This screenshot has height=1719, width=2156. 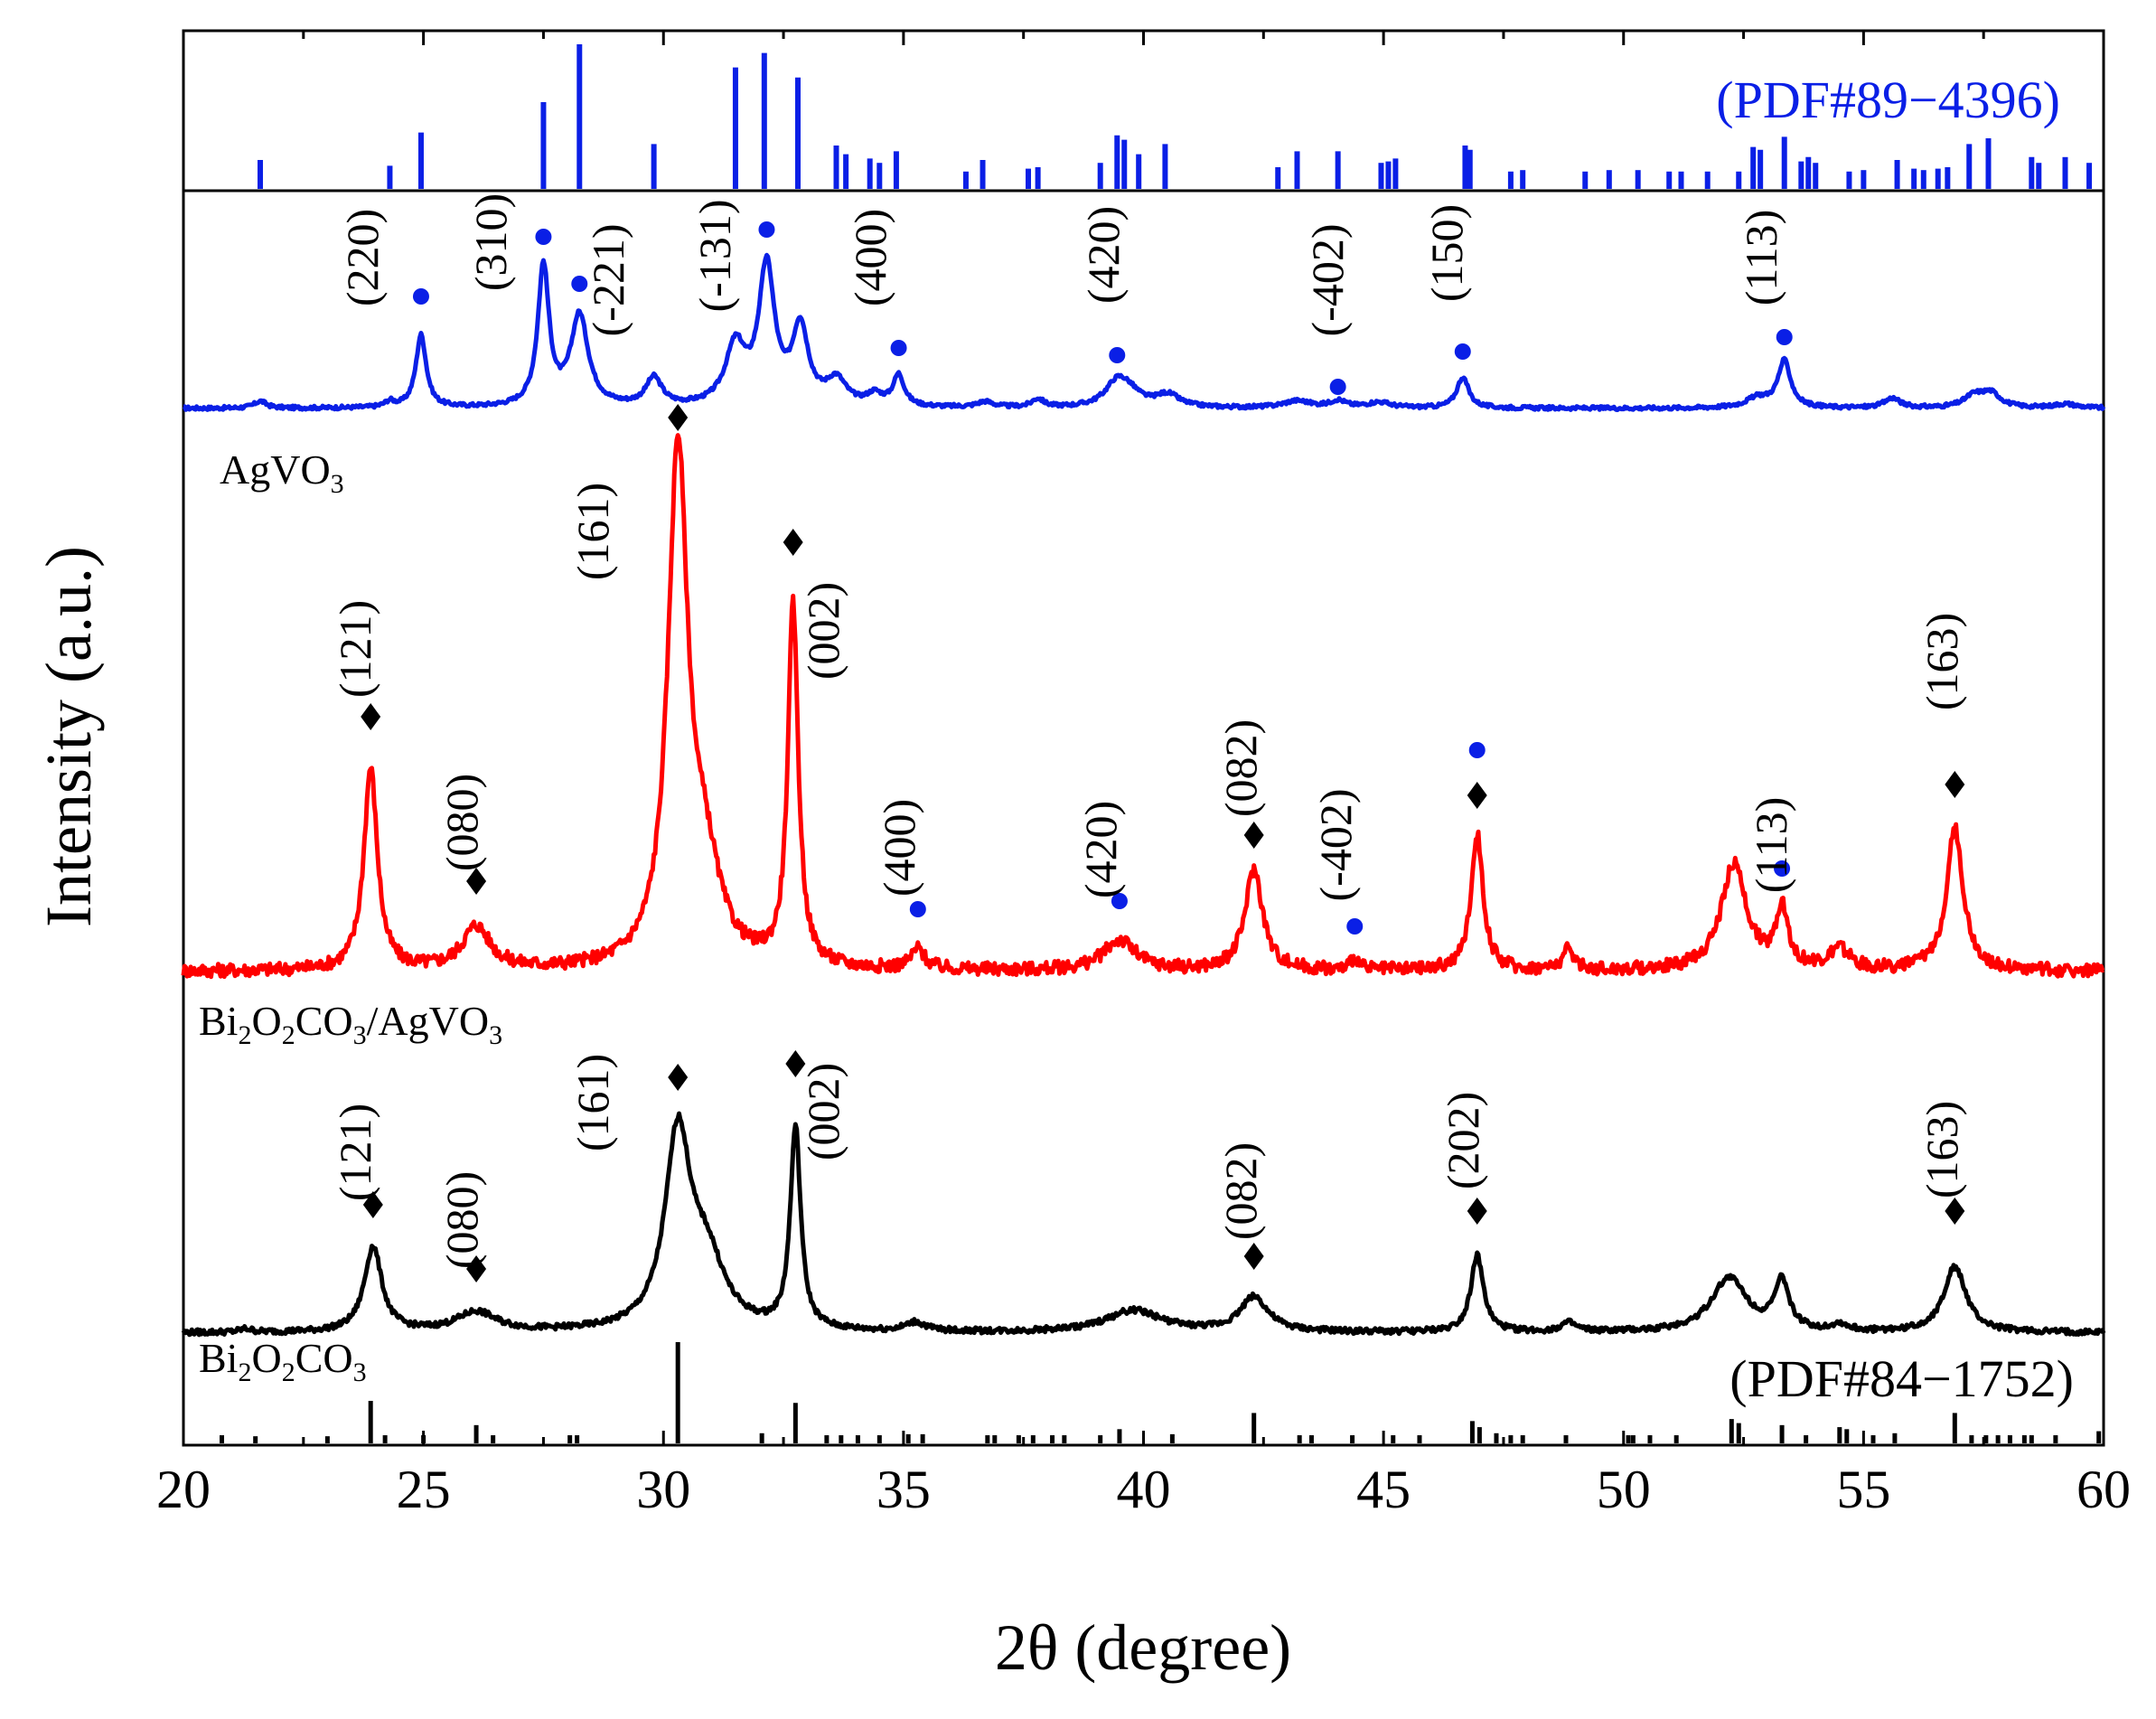 I want to click on x-tick-label: 55, so click(x=1863, y=1490).